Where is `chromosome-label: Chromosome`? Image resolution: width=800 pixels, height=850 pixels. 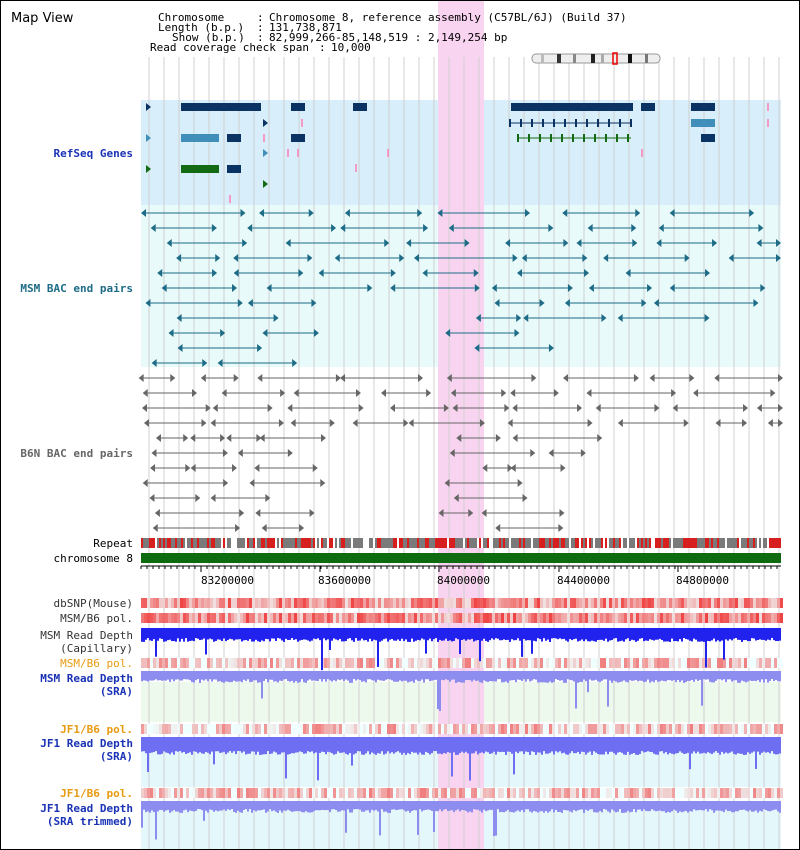 chromosome-label: Chromosome is located at coordinates (191, 17).